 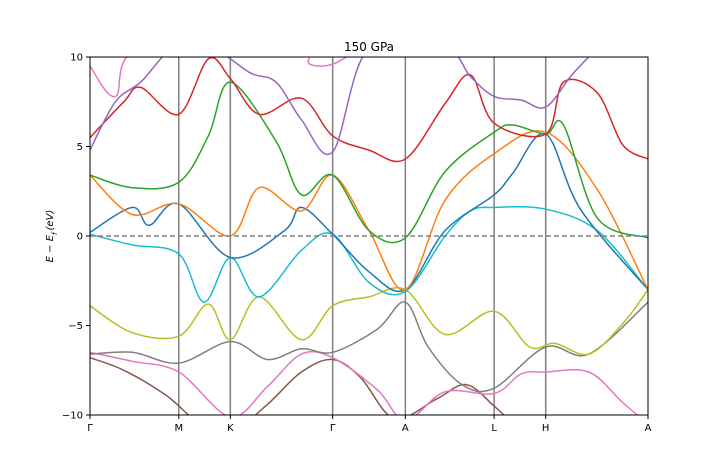 I want to click on y-tick-label: 5, so click(x=80, y=147).